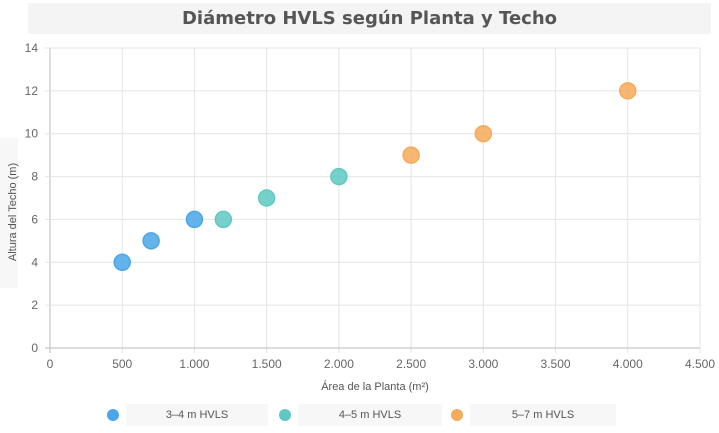 The height and width of the screenshot is (433, 719). Describe the element at coordinates (34, 262) in the screenshot. I see `y-tick-label: 4` at that location.